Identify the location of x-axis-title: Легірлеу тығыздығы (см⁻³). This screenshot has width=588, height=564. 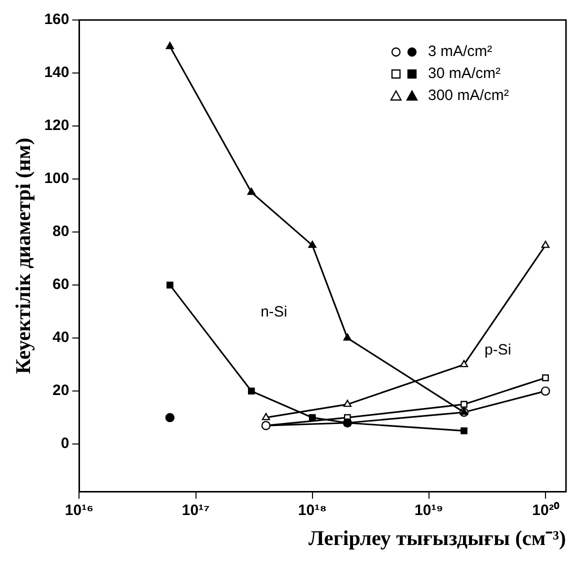
(437, 538).